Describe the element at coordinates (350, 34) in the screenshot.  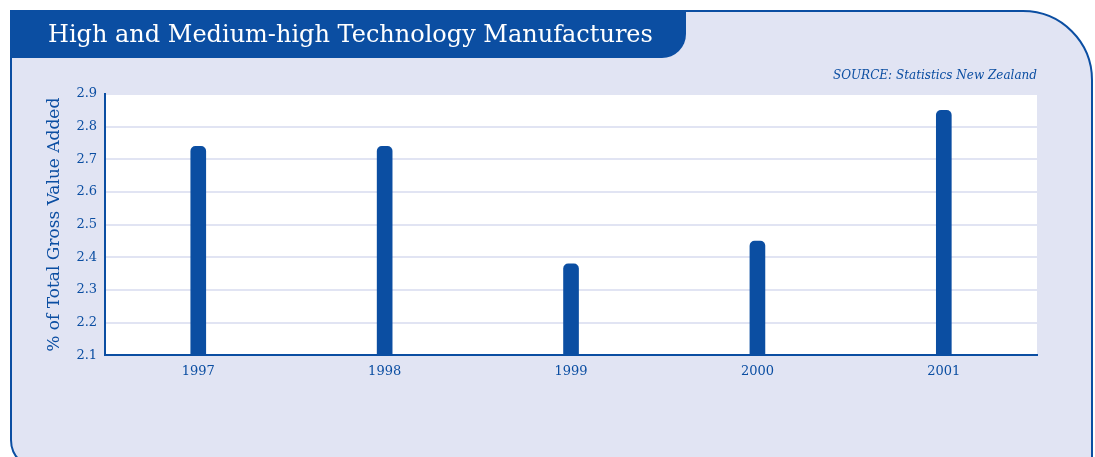
I see `chart-title: High and Medium-high Technology Manufactures` at that location.